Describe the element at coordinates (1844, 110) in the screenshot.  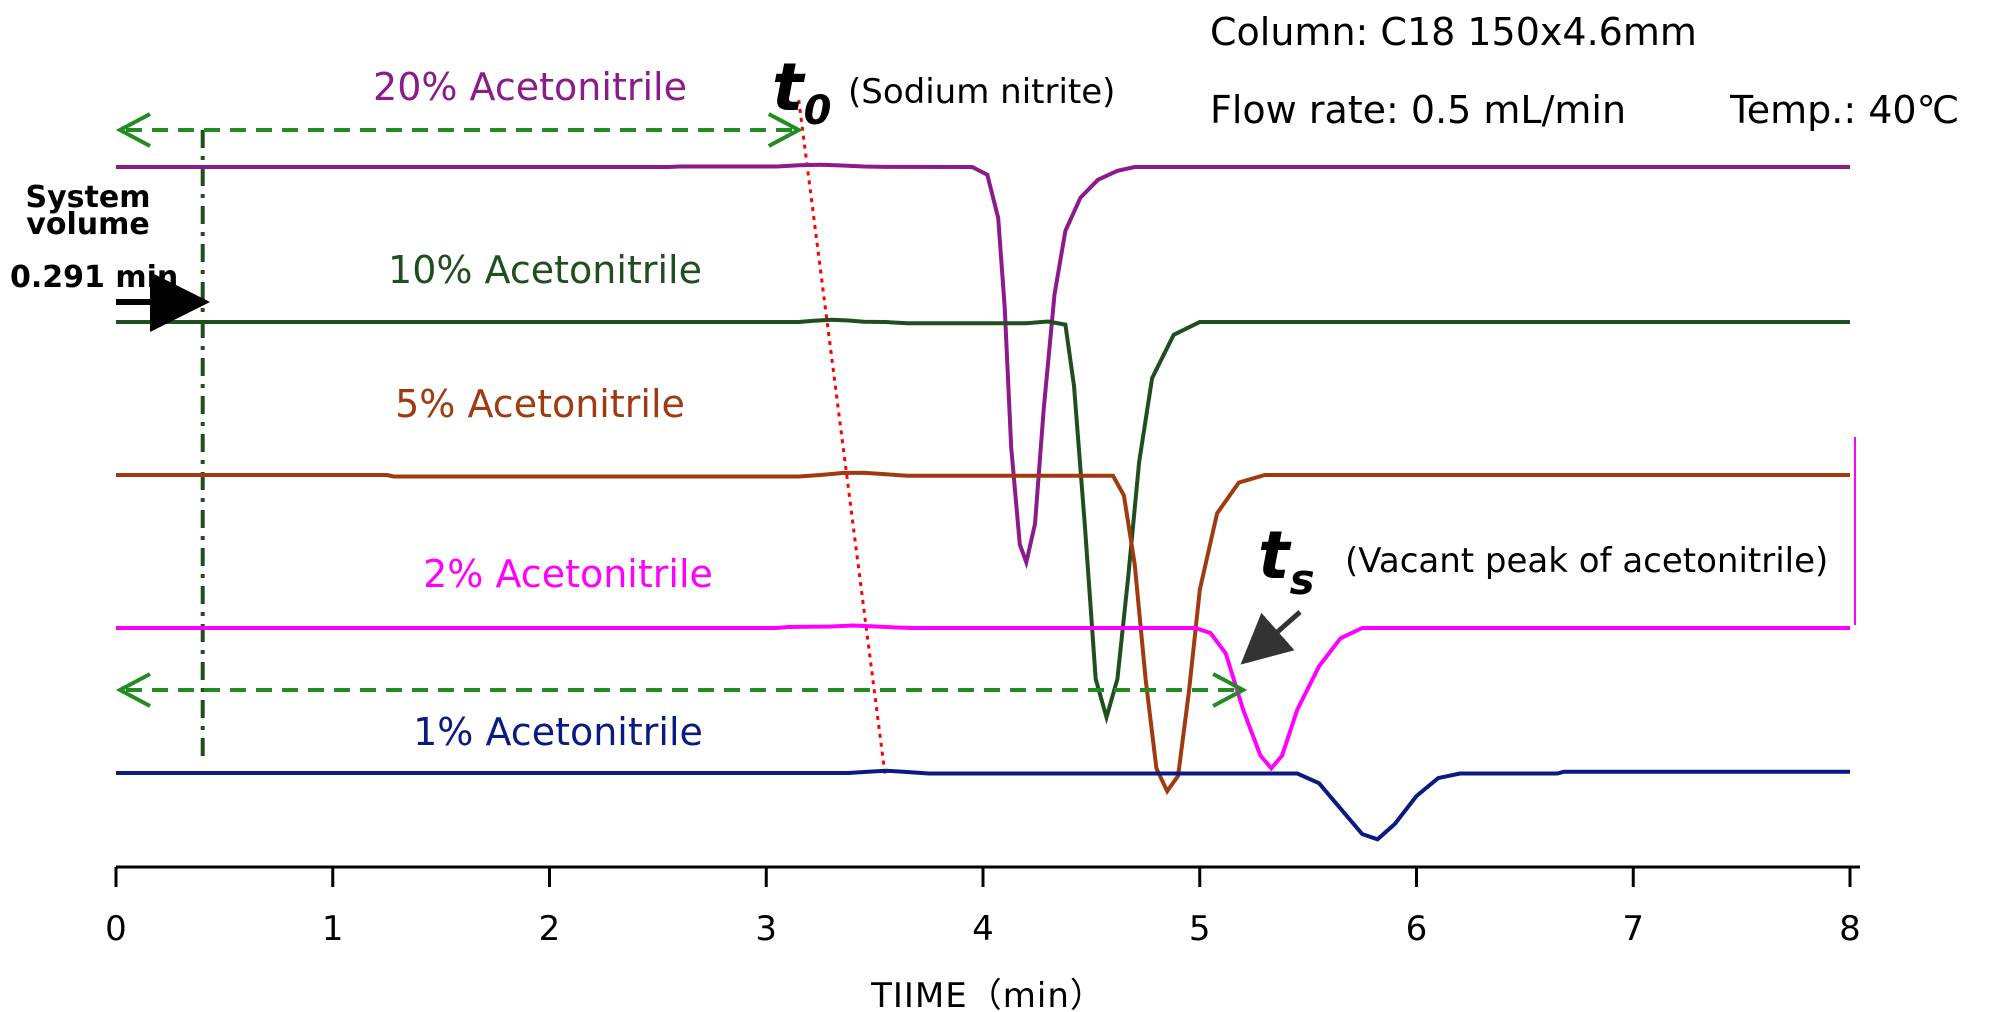
I see `temperature-info: Temp.: 40℃` at that location.